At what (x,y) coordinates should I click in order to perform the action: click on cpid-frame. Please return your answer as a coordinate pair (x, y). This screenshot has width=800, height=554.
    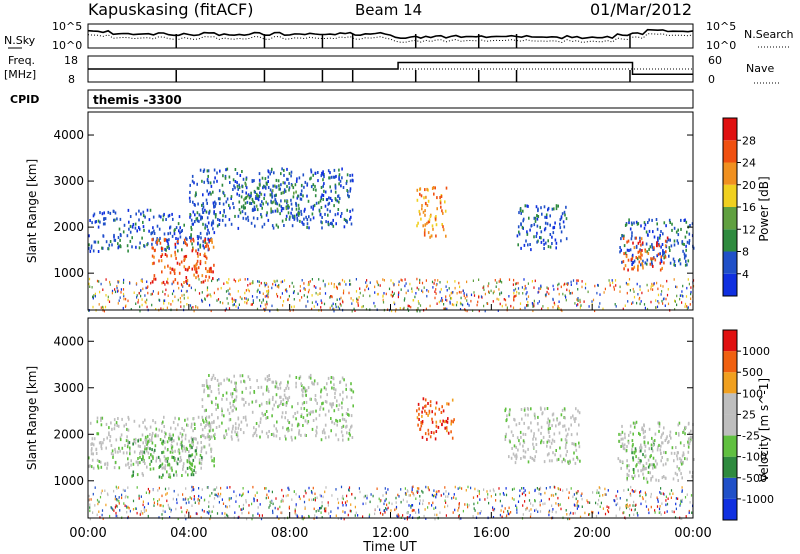
    Looking at the image, I should click on (390, 99).